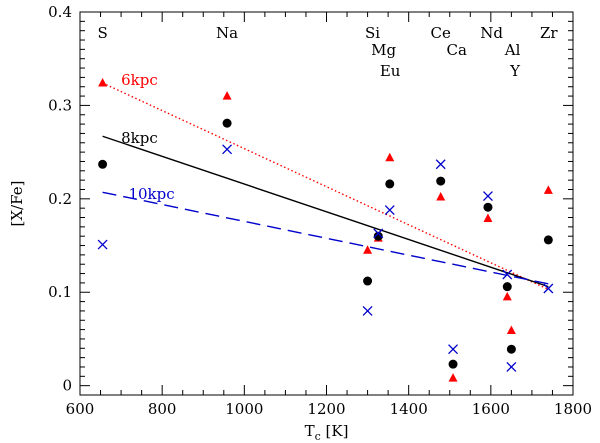 The image size is (600, 443). I want to click on element-label: Na, so click(227, 33).